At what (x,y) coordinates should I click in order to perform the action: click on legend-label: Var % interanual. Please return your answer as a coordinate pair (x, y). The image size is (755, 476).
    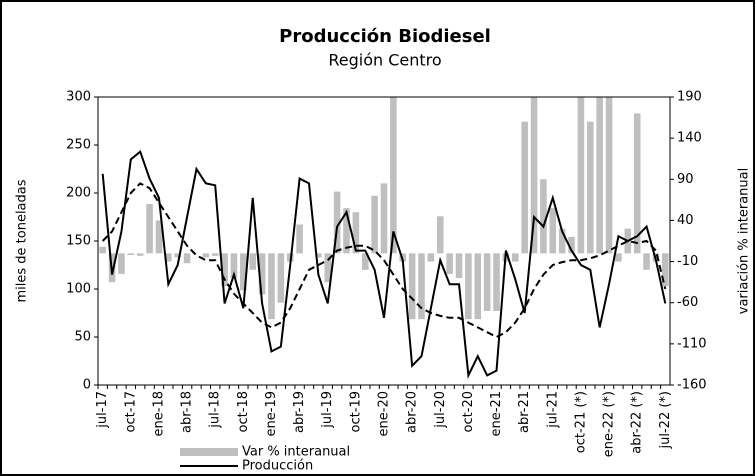
    Looking at the image, I should click on (296, 452).